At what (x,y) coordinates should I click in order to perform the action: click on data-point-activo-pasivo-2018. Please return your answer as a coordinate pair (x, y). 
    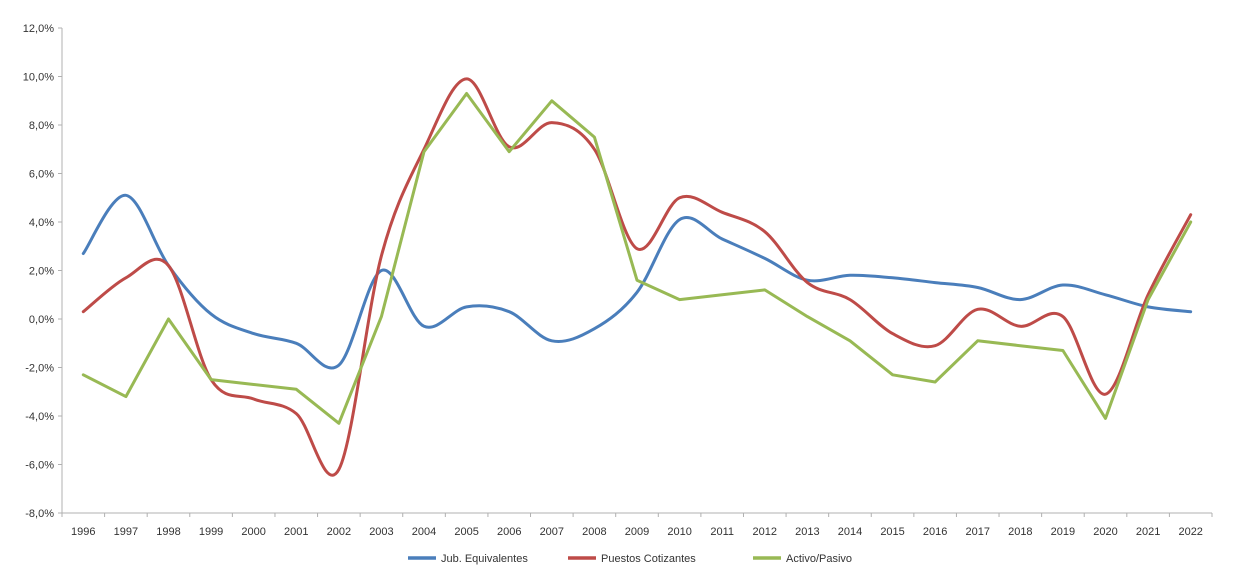
    Looking at the image, I should click on (1020, 346).